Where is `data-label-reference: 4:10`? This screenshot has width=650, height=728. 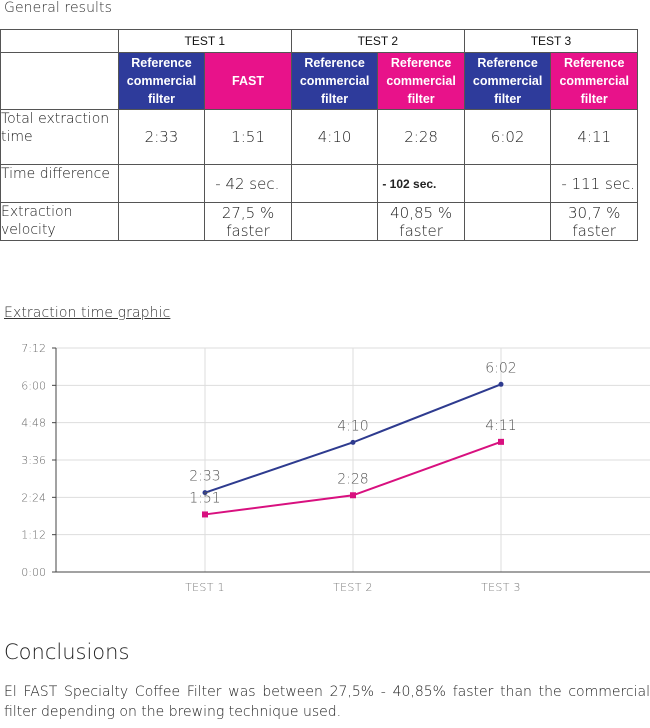
data-label-reference: 4:10 is located at coordinates (352, 426).